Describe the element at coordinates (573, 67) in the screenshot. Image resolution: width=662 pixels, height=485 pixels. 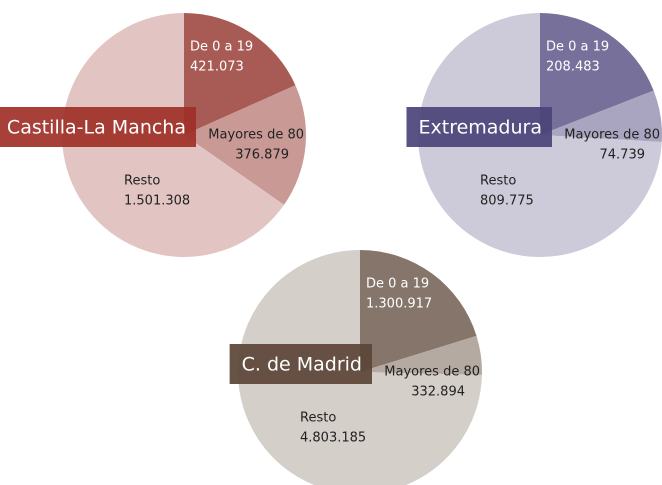
I see `slice-value: 208.483` at that location.